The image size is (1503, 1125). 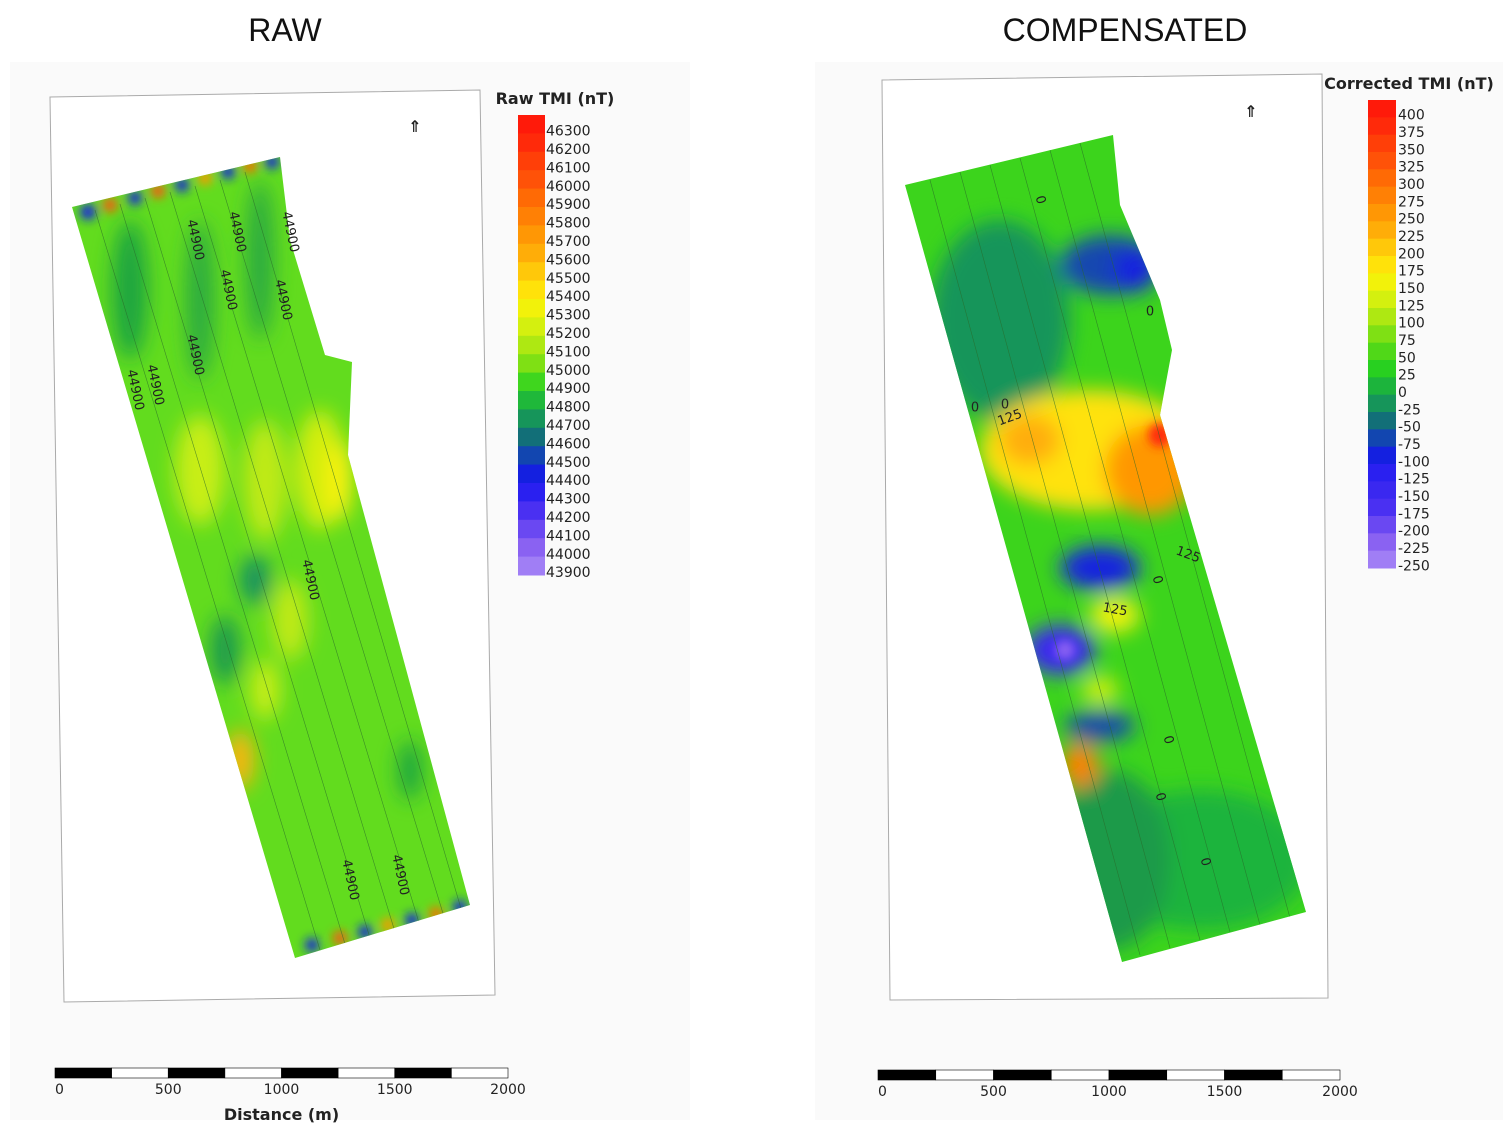 What do you see at coordinates (281, 1114) in the screenshot?
I see `scale-bar-axis-label: Distance (m)` at bounding box center [281, 1114].